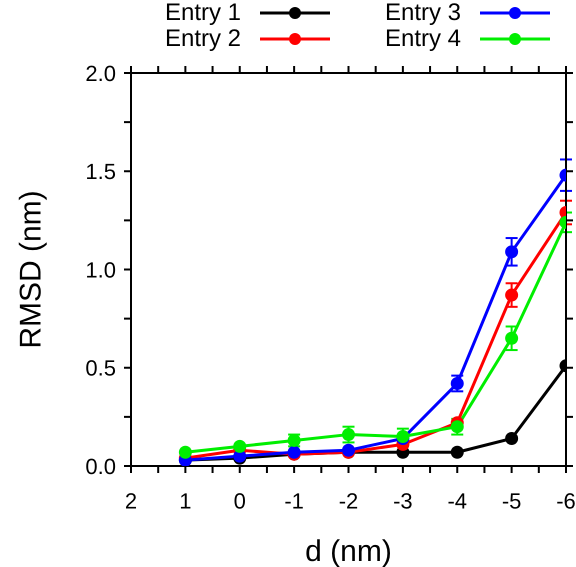 Image resolution: width=576 pixels, height=567 pixels. What do you see at coordinates (423, 39) in the screenshot?
I see `legend-label: Entry 4` at bounding box center [423, 39].